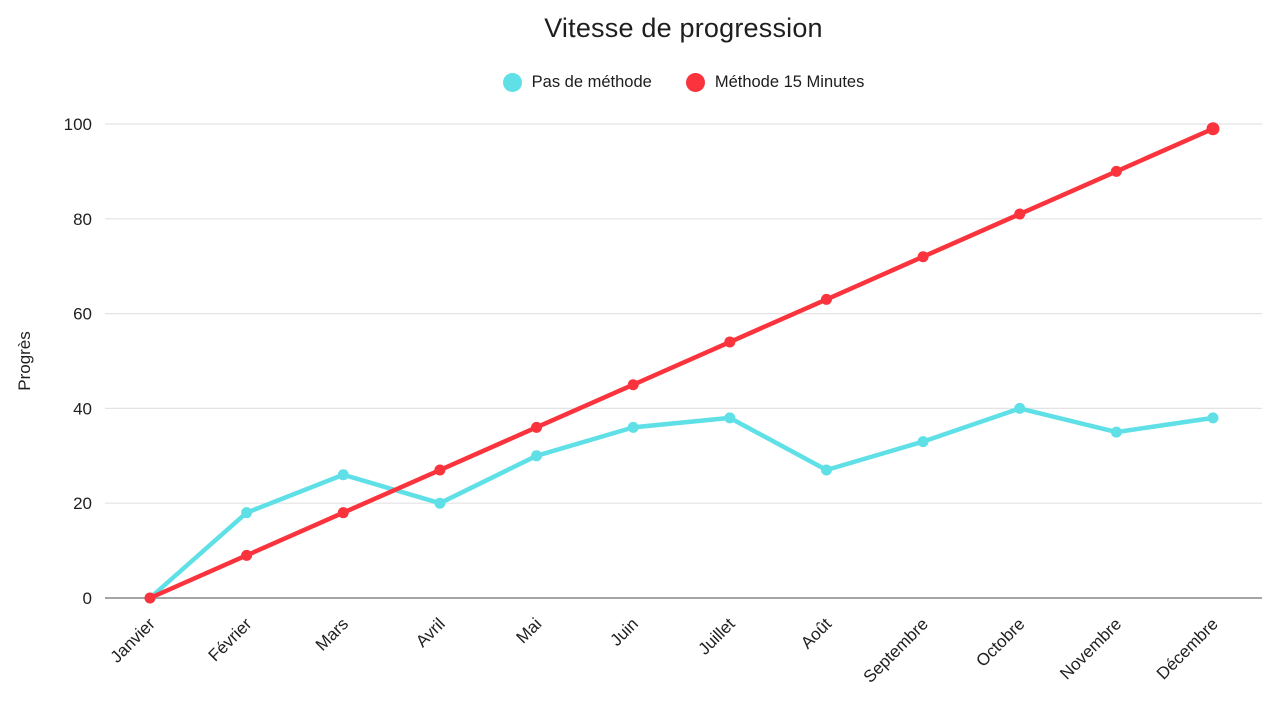 The width and height of the screenshot is (1280, 720). I want to click on x-axis-month-label: Octobre, so click(1000, 642).